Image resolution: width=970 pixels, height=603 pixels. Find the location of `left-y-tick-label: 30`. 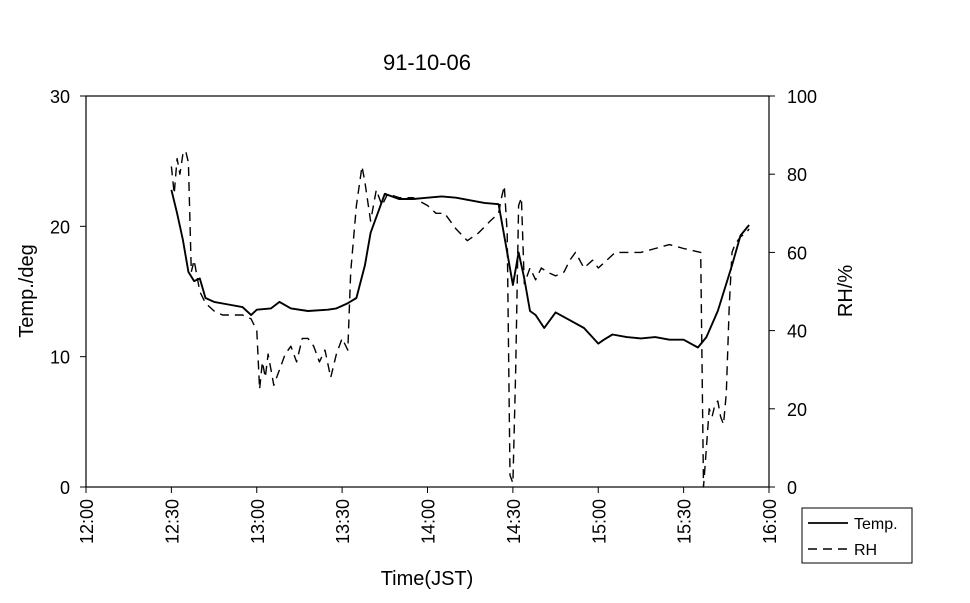

left-y-tick-label: 30 is located at coordinates (60, 97).